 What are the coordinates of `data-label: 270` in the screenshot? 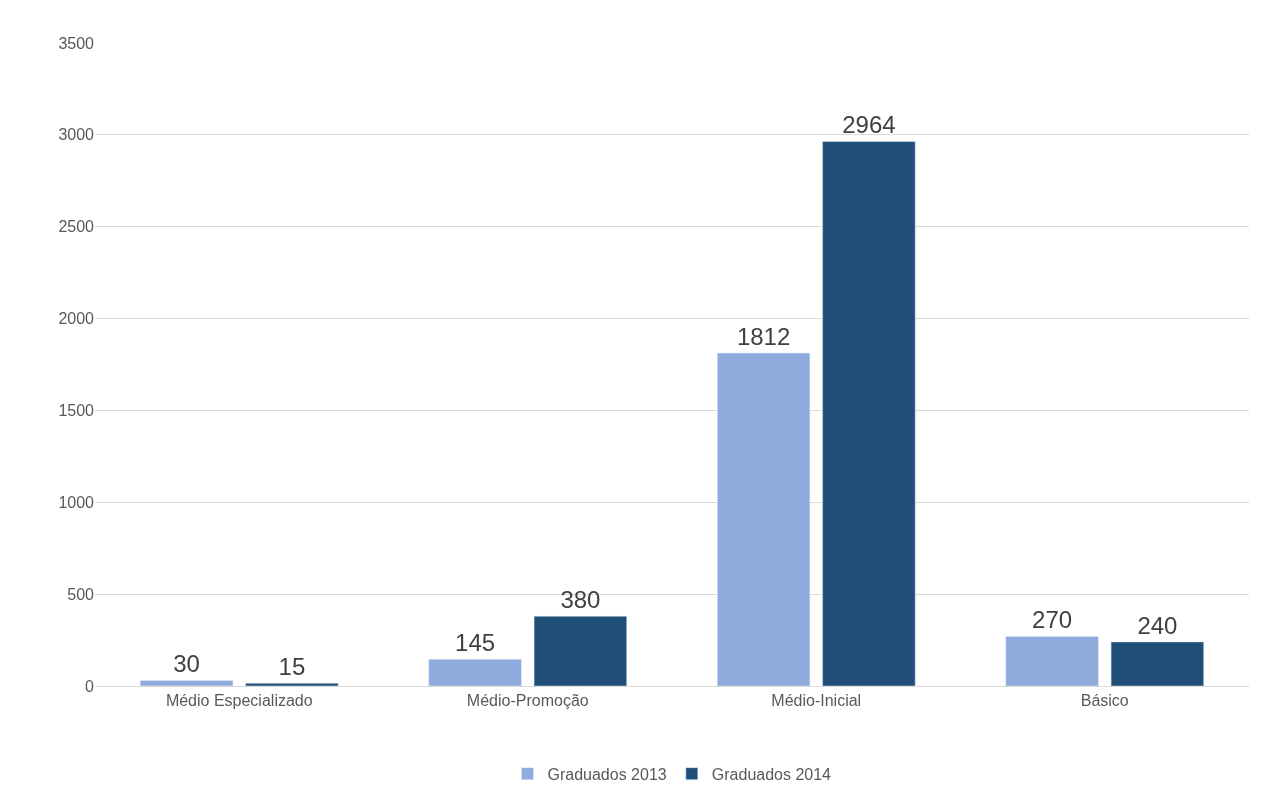 It's located at (1052, 620).